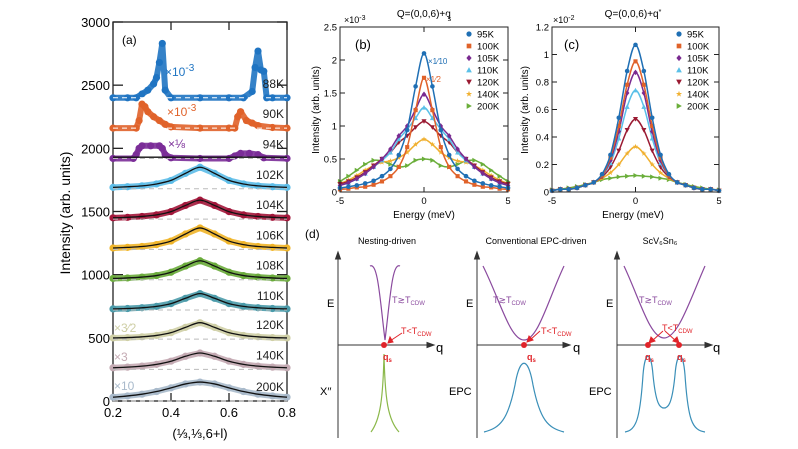 The width and height of the screenshot is (798, 449). Describe the element at coordinates (424, 16) in the screenshot. I see `panel-b-title: Q=(0,0,6)+q.s` at that location.